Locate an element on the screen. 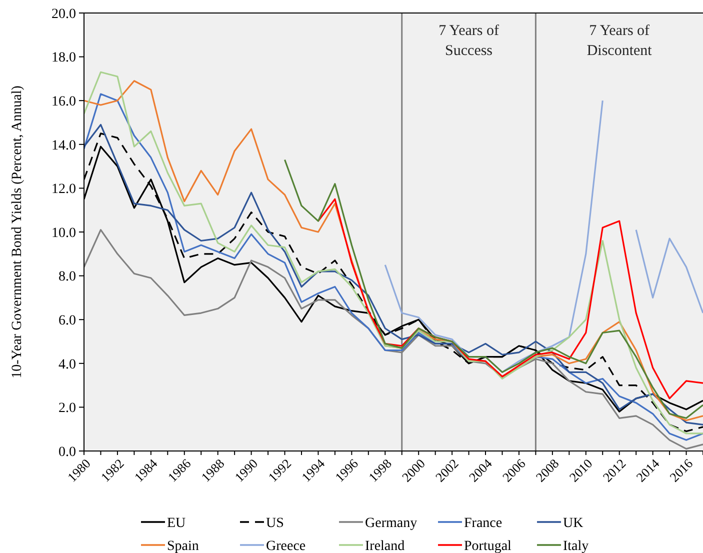  legend-label: UK is located at coordinates (573, 523).